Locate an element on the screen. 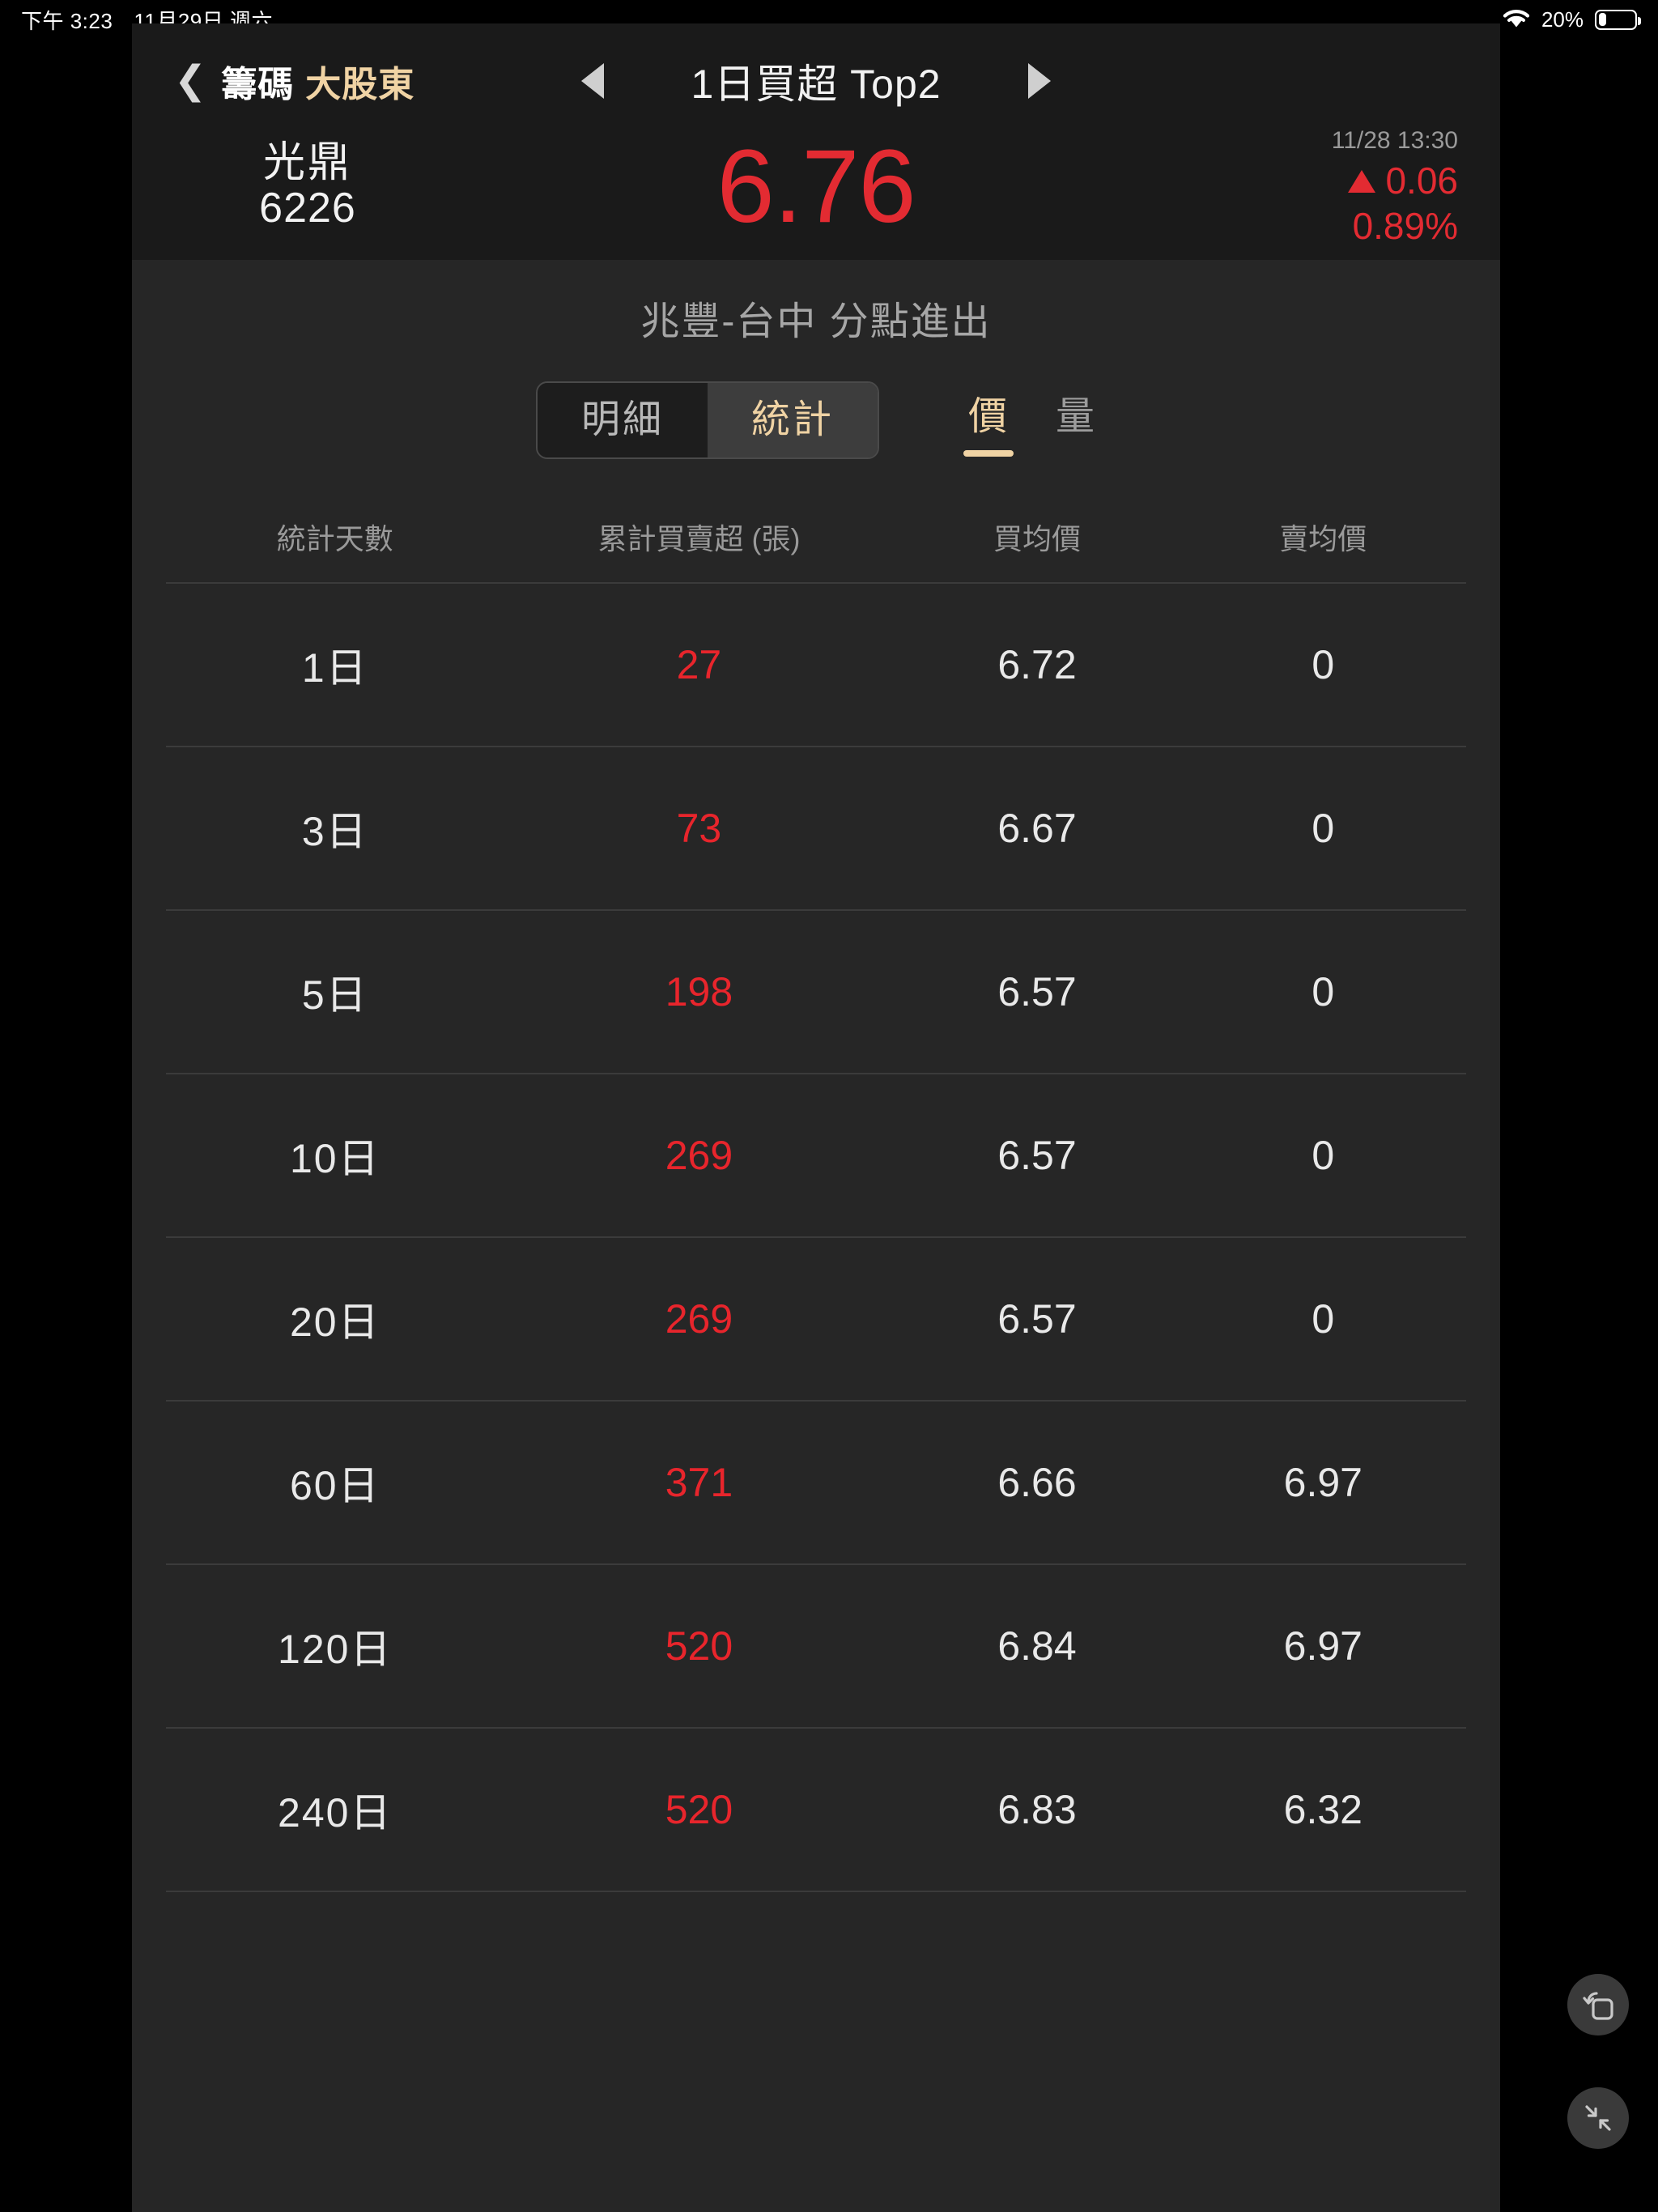 The width and height of the screenshot is (1658, 2212). table-row: 5日 198 6.57 0 is located at coordinates (816, 993).